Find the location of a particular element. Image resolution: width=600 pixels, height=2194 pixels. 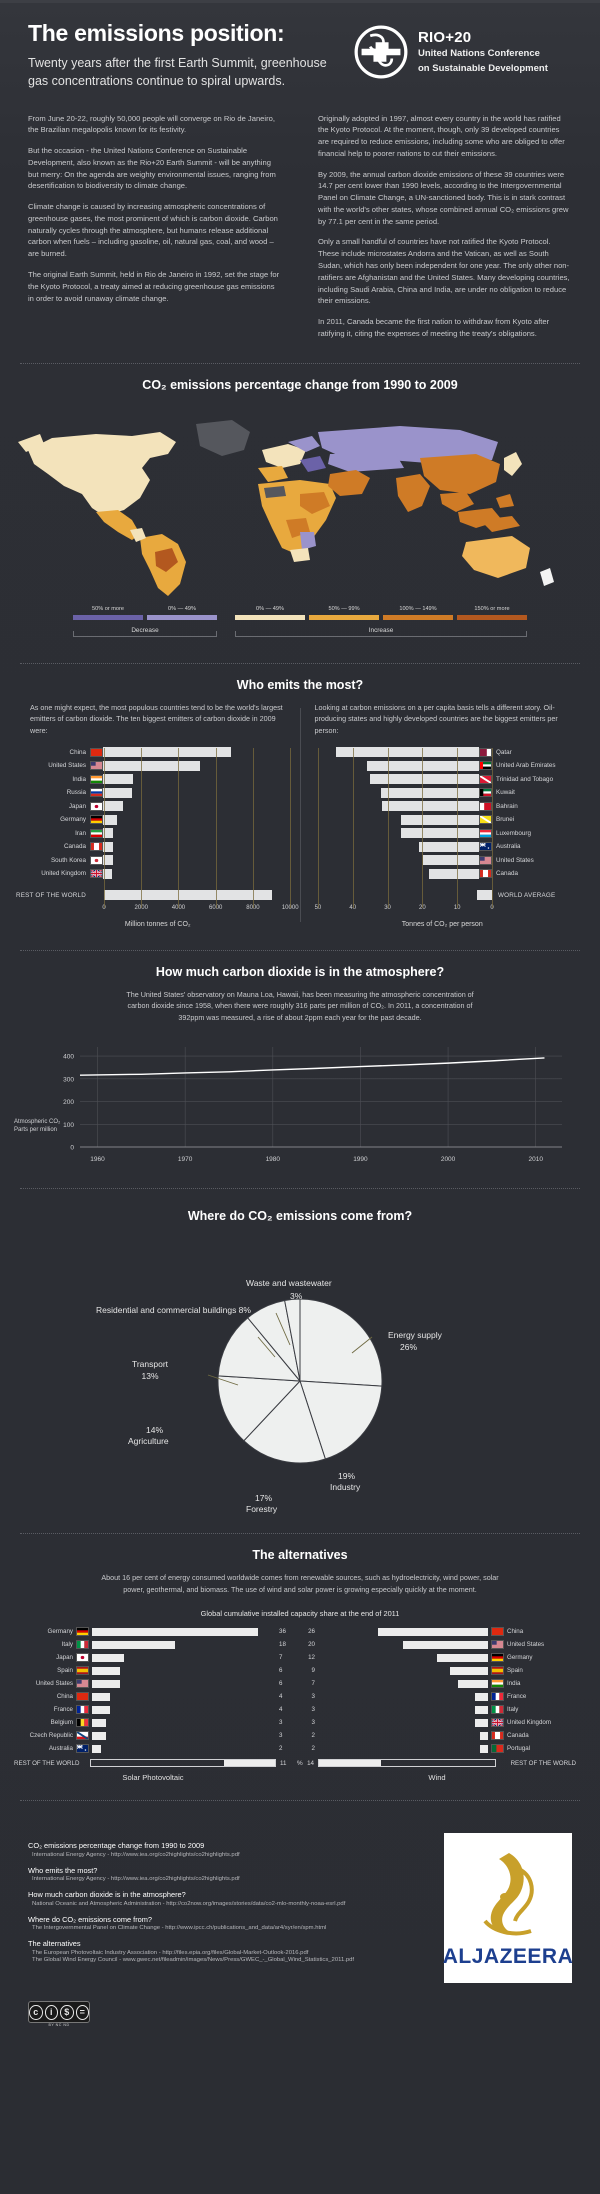

bar-row: United Kingdom is located at coordinates (158, 874).